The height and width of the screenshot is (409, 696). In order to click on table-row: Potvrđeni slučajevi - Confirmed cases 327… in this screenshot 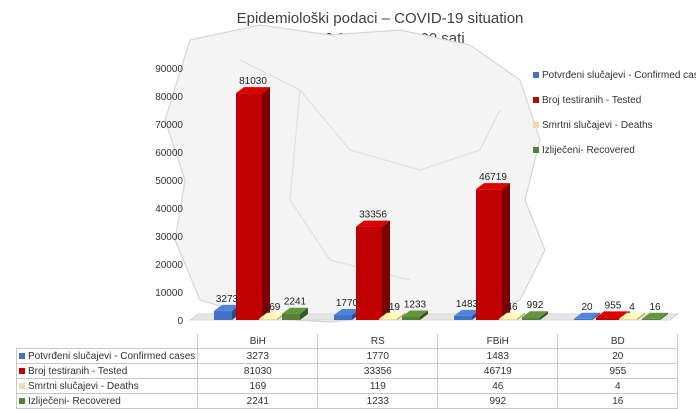, I will do `click(347, 356)`.